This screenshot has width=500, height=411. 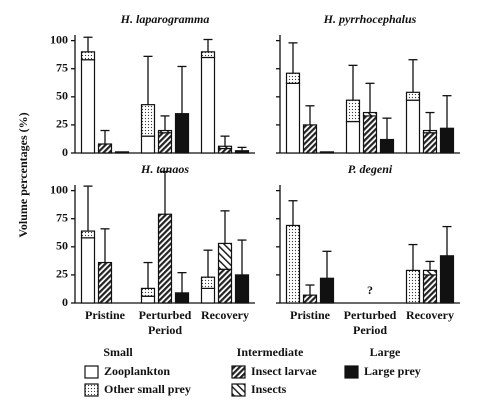 What do you see at coordinates (370, 19) in the screenshot?
I see `panel-title: H. pyrrhocephalus` at bounding box center [370, 19].